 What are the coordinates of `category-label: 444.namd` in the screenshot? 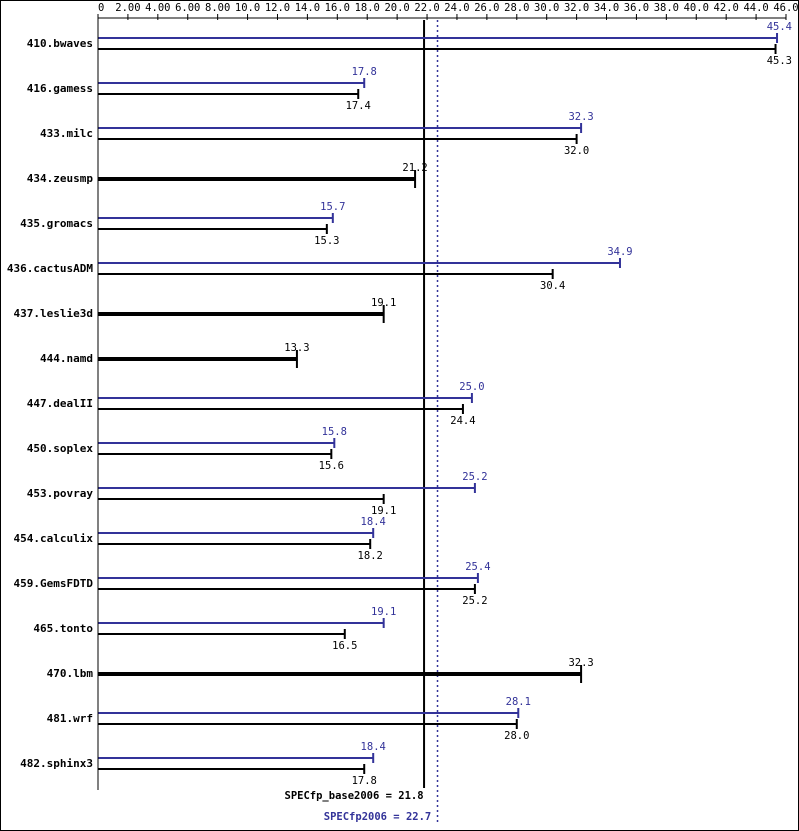 It's located at (66, 358).